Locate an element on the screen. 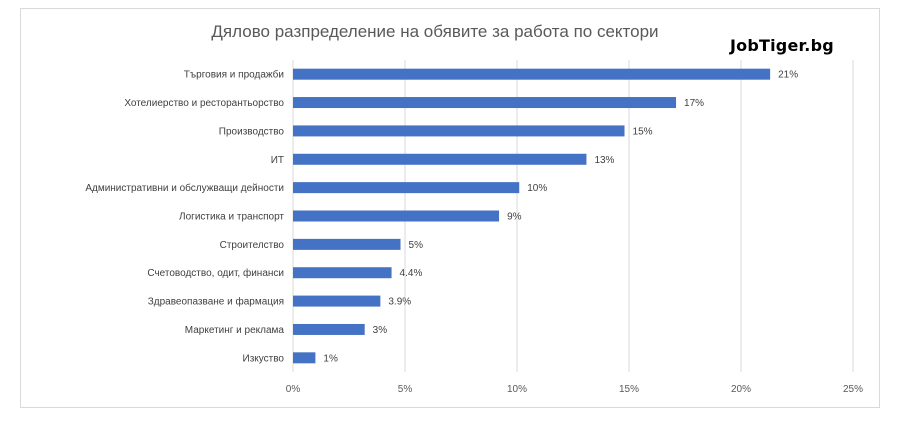 This screenshot has height=426, width=900. category-label: Строителство is located at coordinates (252, 245).